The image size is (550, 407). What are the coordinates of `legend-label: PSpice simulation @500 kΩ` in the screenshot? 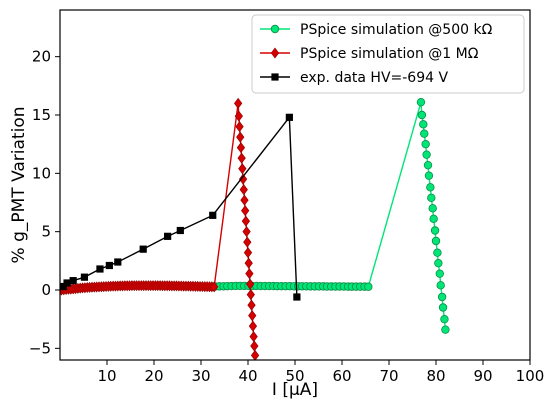 It's located at (396, 30).